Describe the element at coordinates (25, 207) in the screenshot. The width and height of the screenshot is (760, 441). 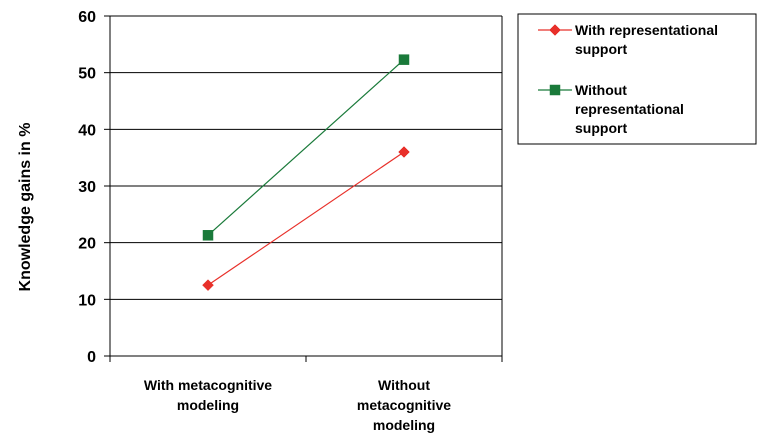
I see `y-axis-title: Knowledge gains in %` at that location.